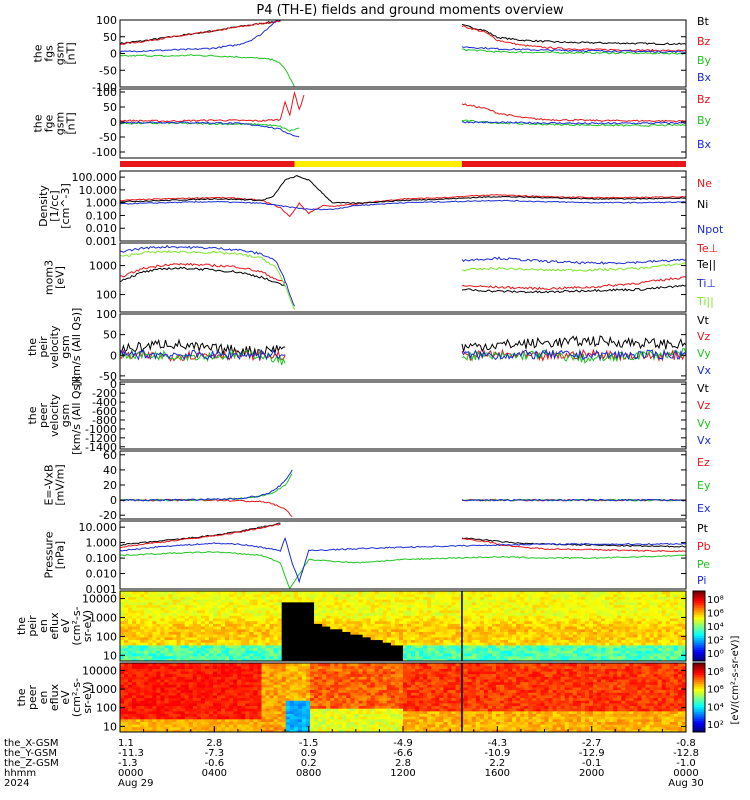  What do you see at coordinates (54, 415) in the screenshot?
I see `y-axis-label: velocity` at bounding box center [54, 415].